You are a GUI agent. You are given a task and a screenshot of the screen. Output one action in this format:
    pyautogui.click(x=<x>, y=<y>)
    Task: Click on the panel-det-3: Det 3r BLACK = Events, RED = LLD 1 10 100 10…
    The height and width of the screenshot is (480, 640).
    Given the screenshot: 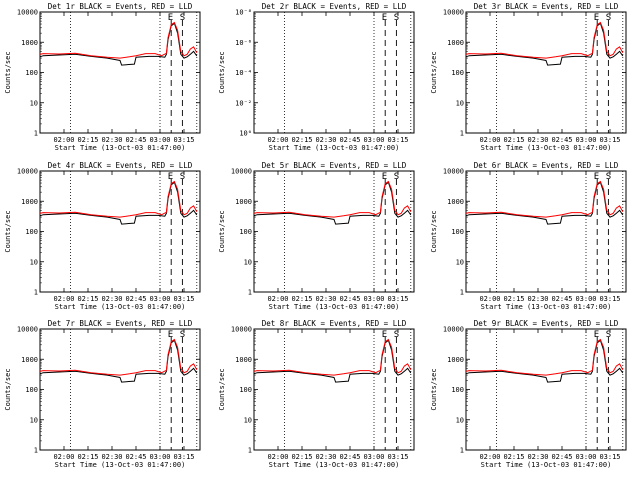 What is the action you would take?
    pyautogui.click(x=528, y=77)
    